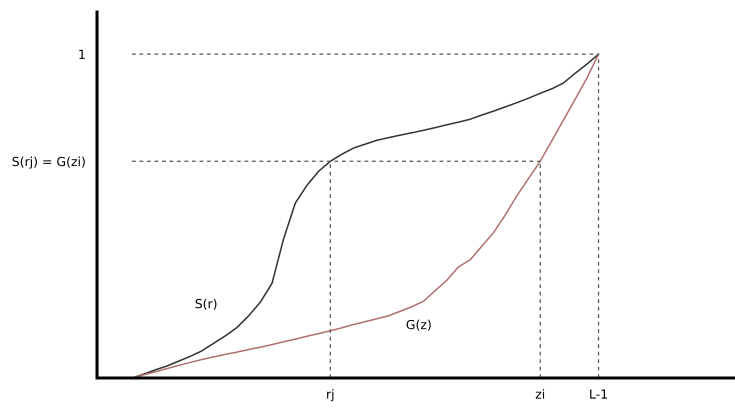 The width and height of the screenshot is (735, 414). Describe the element at coordinates (540, 394) in the screenshot. I see `x-tick-label: zi` at that location.